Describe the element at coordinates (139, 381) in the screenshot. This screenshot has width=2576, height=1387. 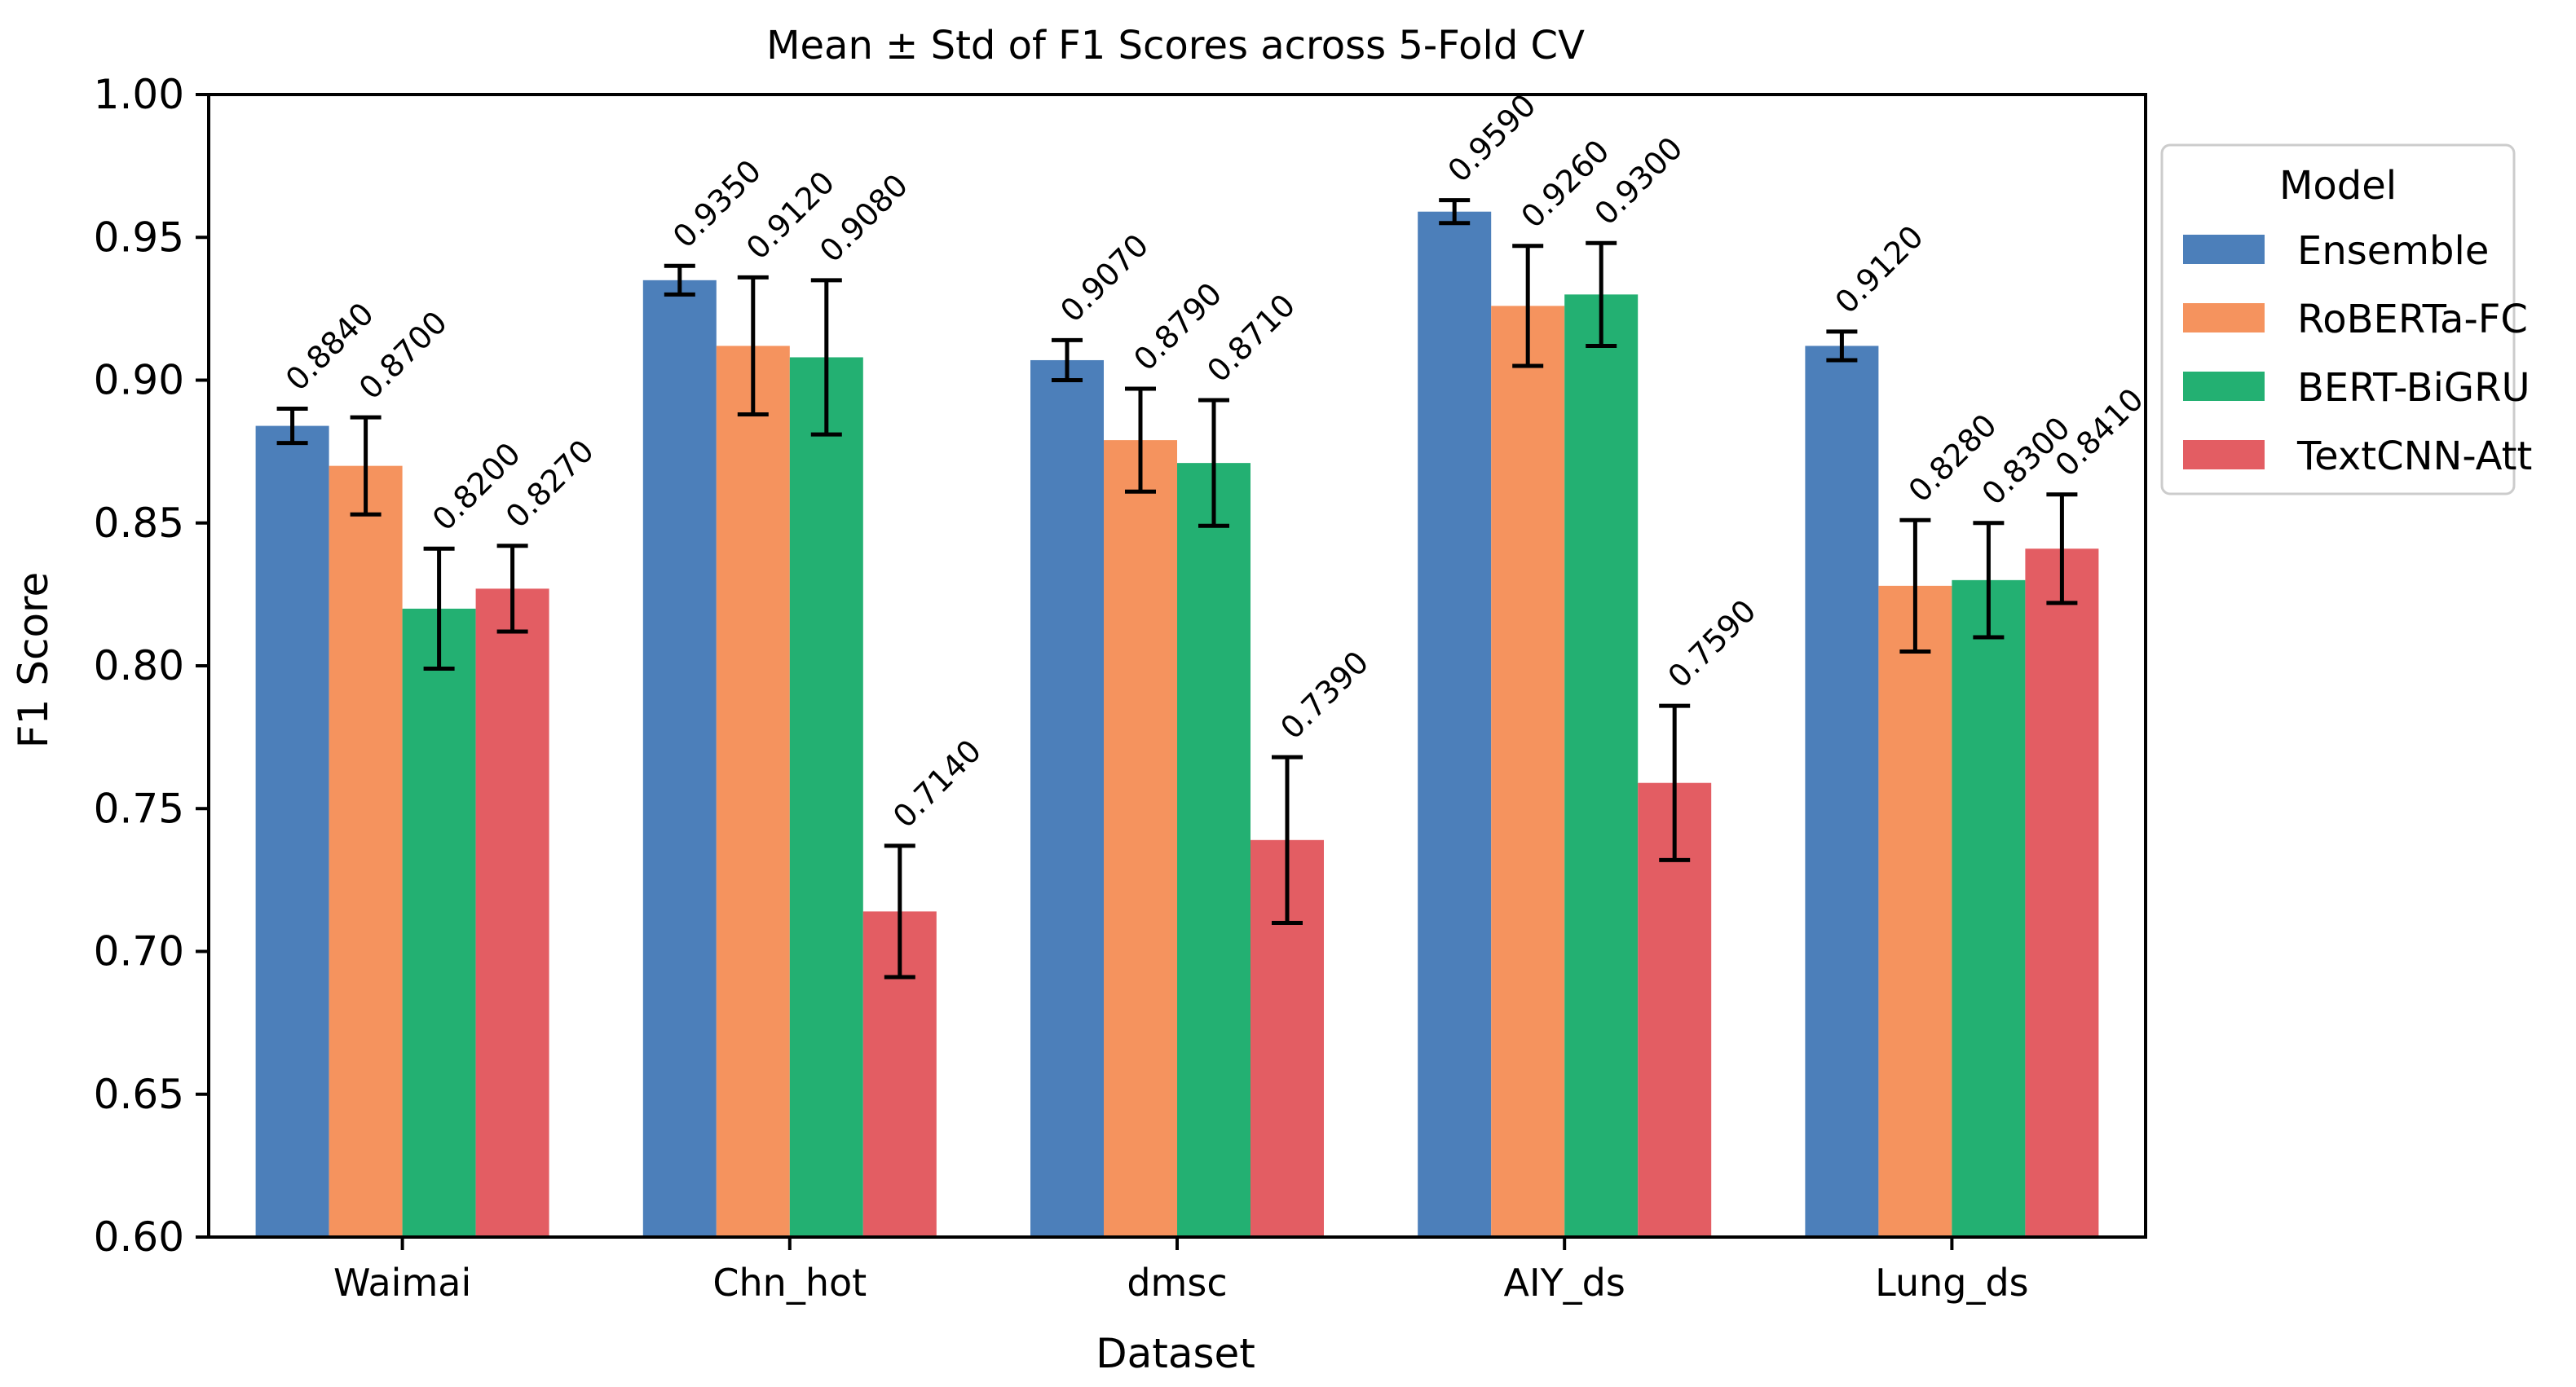
I see `y-tick-label: 0.90` at that location.